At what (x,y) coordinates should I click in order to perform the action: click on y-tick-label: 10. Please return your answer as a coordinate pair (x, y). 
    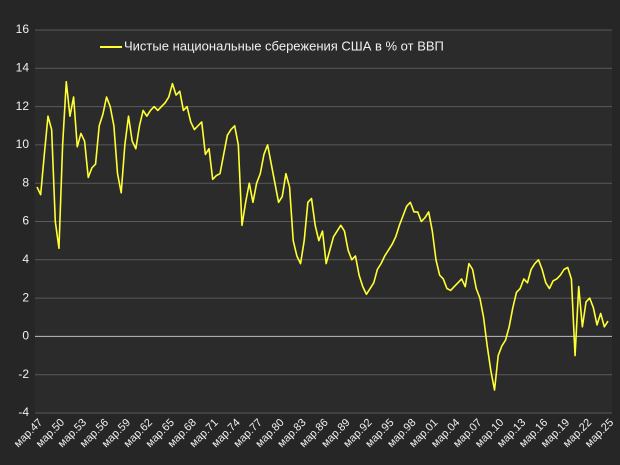
    Looking at the image, I should click on (23, 144).